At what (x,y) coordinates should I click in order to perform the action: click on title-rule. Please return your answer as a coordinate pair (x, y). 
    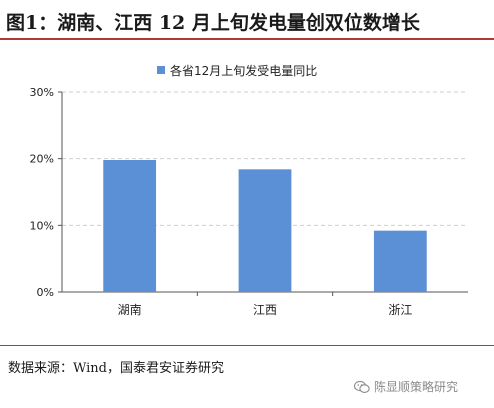
    Looking at the image, I should click on (247, 39).